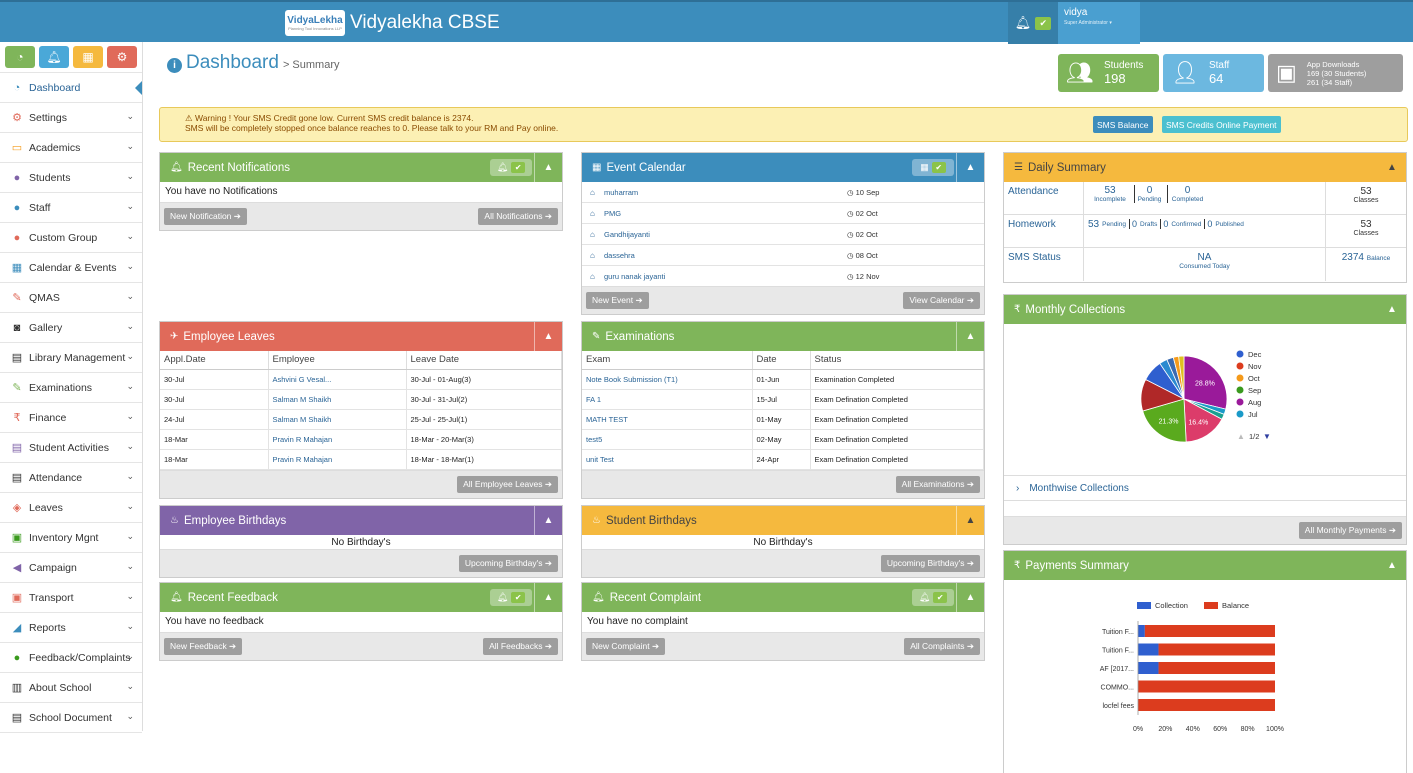  I want to click on homework-published-value: 0, so click(1208, 224).